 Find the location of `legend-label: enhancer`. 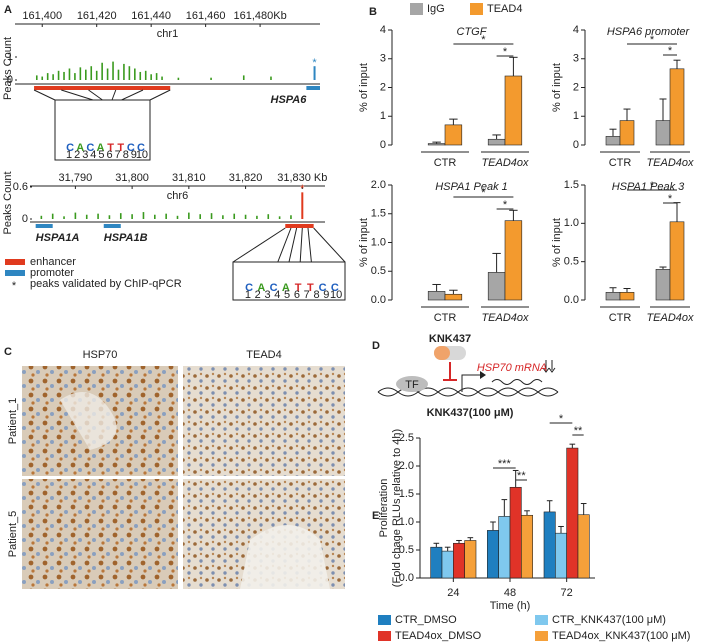

legend-label: enhancer is located at coordinates (53, 262).